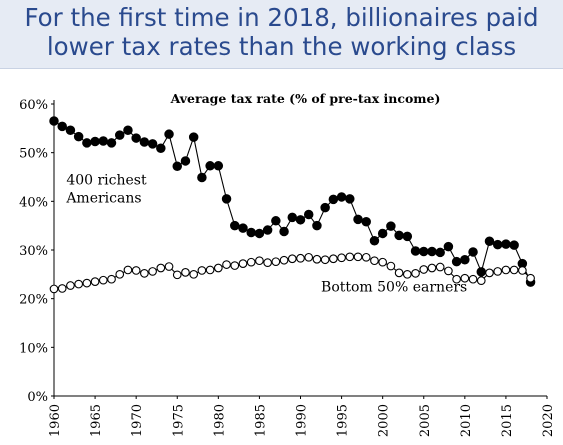 This screenshot has width=563, height=445. I want to click on y-tick-label: 30%, so click(33, 251).